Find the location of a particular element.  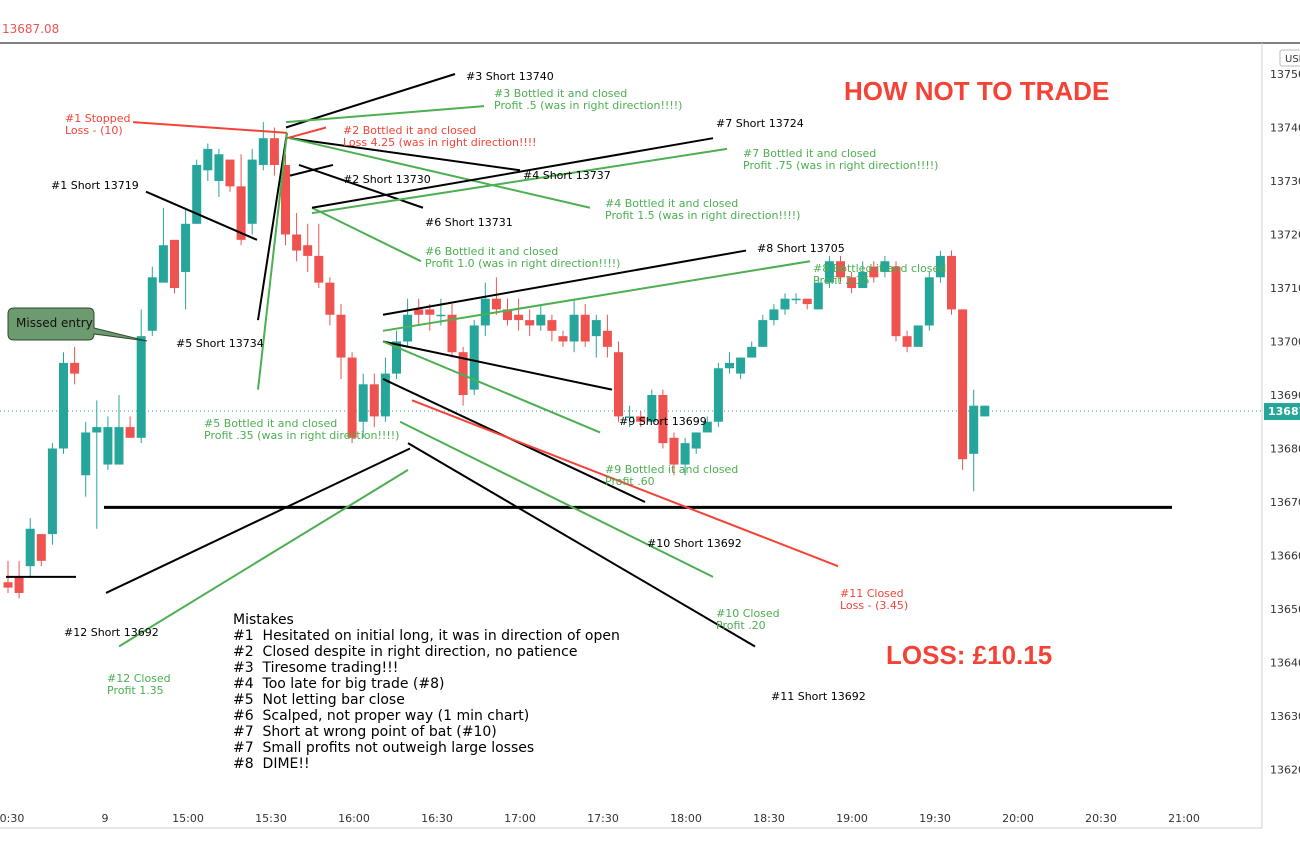

x-tick-label: 16:00 is located at coordinates (354, 818).